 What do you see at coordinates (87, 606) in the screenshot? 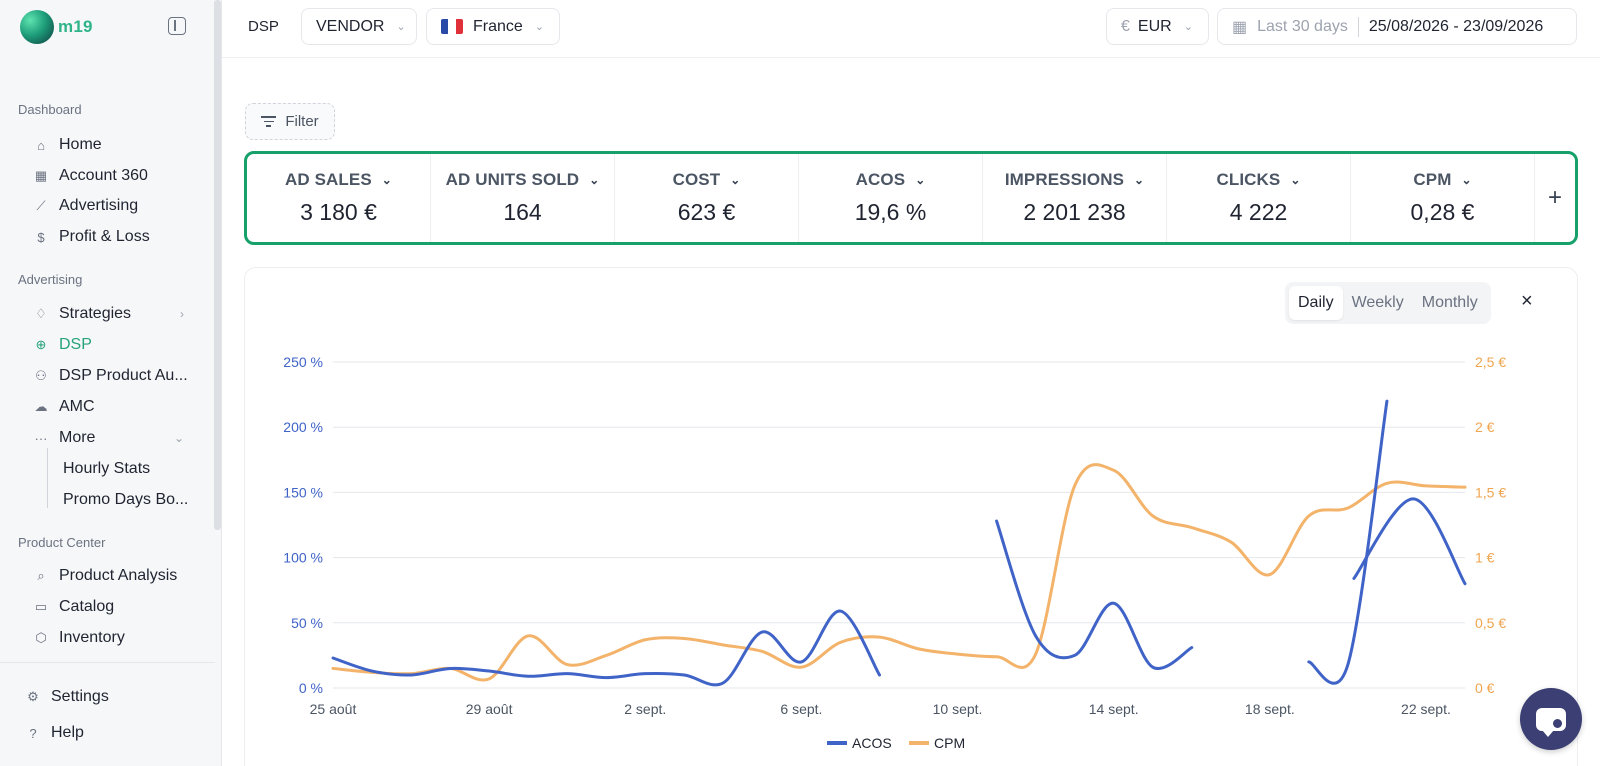
I see `sidebar-item-label: Catalog` at bounding box center [87, 606].